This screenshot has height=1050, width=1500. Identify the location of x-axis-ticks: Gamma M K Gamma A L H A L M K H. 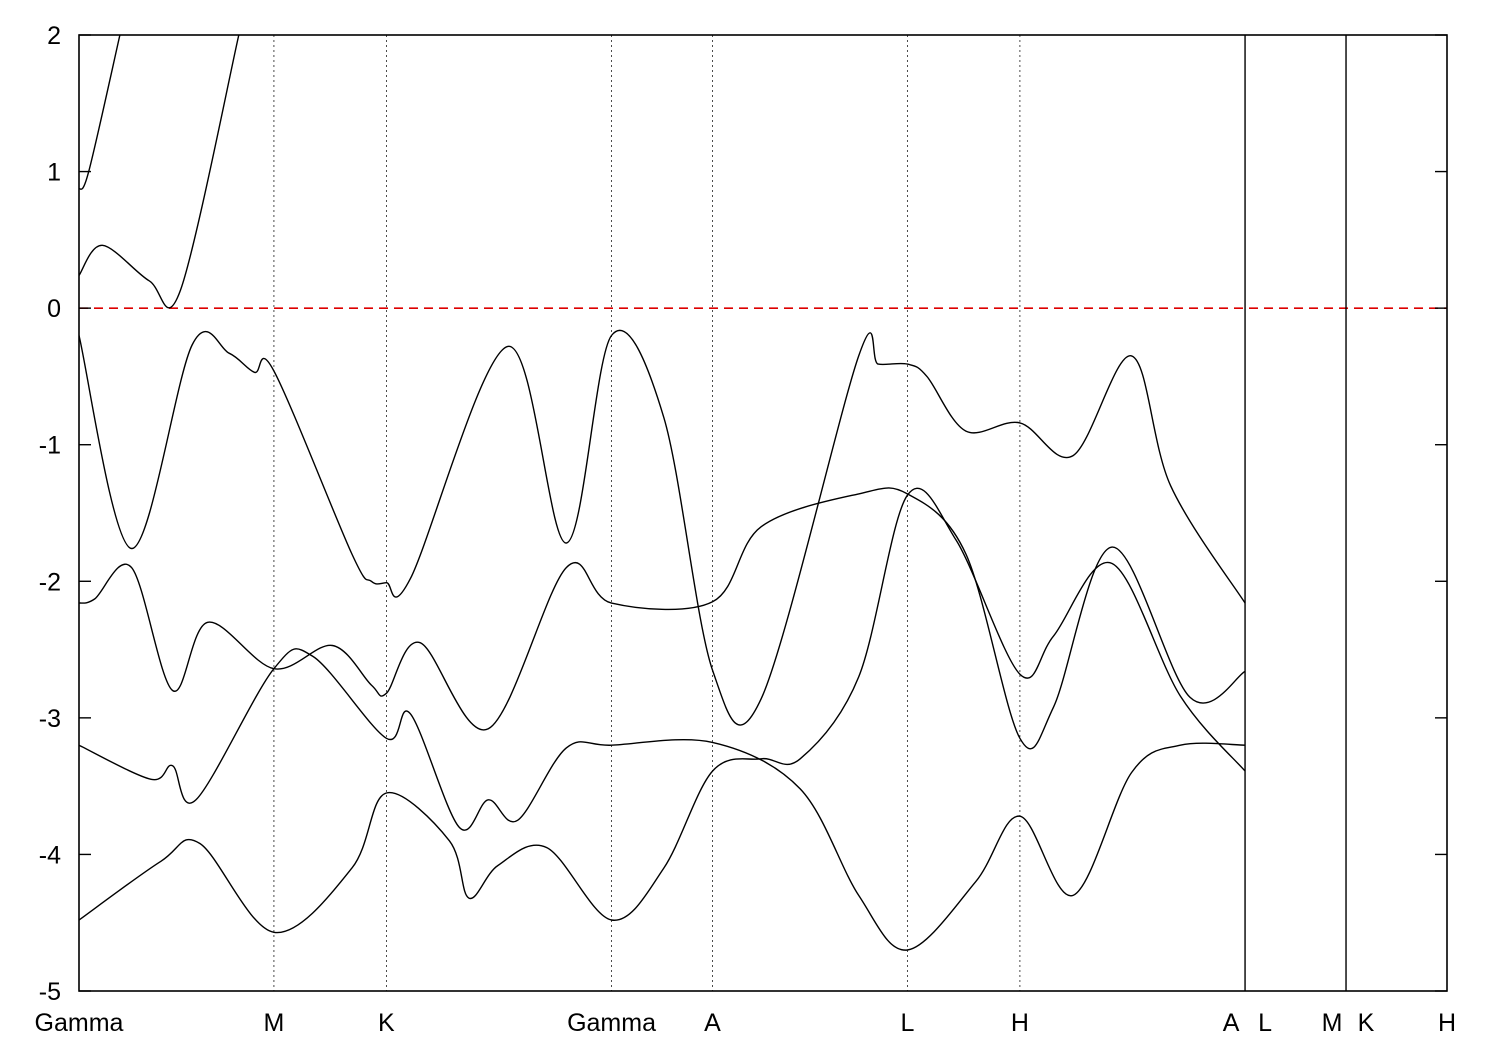
(745, 1023).